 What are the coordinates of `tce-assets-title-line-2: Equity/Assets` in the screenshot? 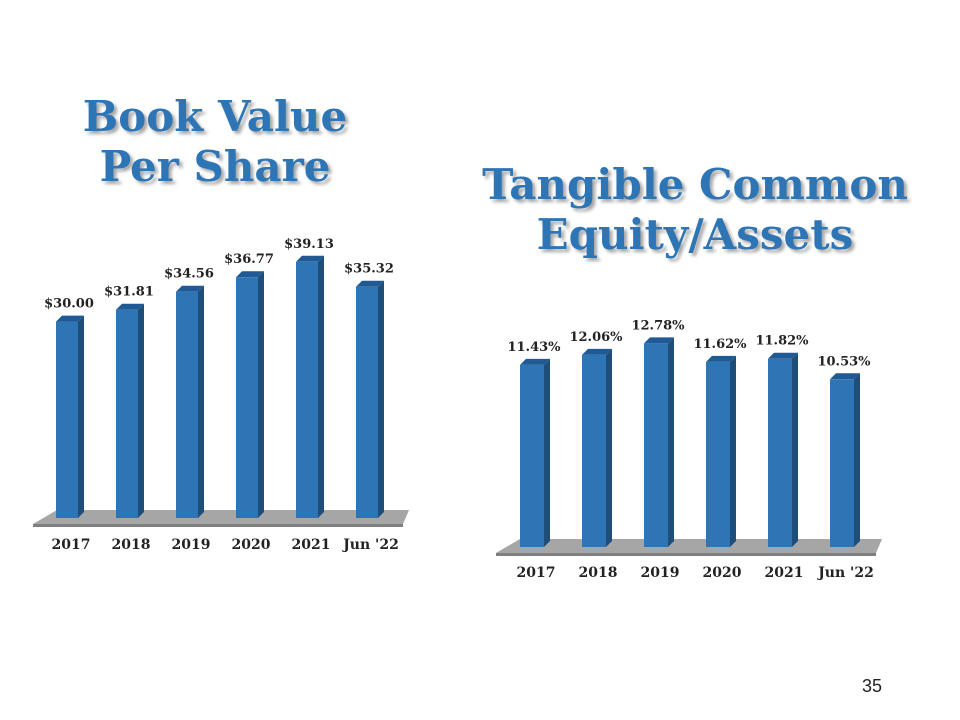 It's located at (695, 234).